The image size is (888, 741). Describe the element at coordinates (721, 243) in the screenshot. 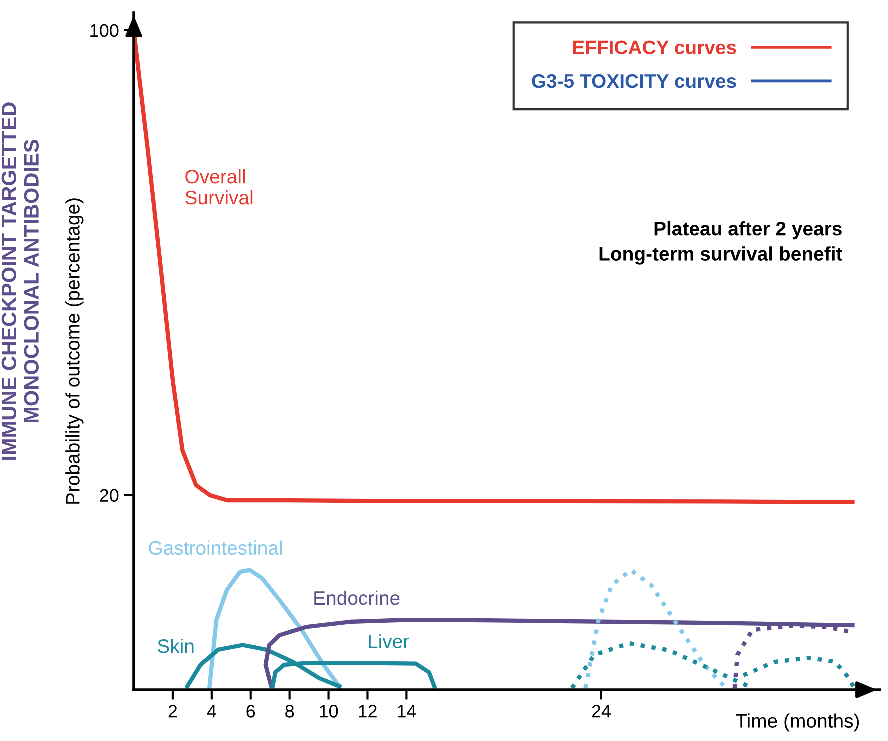

I see `annotation: Plateau after 2 years Long-term survival benefit` at that location.